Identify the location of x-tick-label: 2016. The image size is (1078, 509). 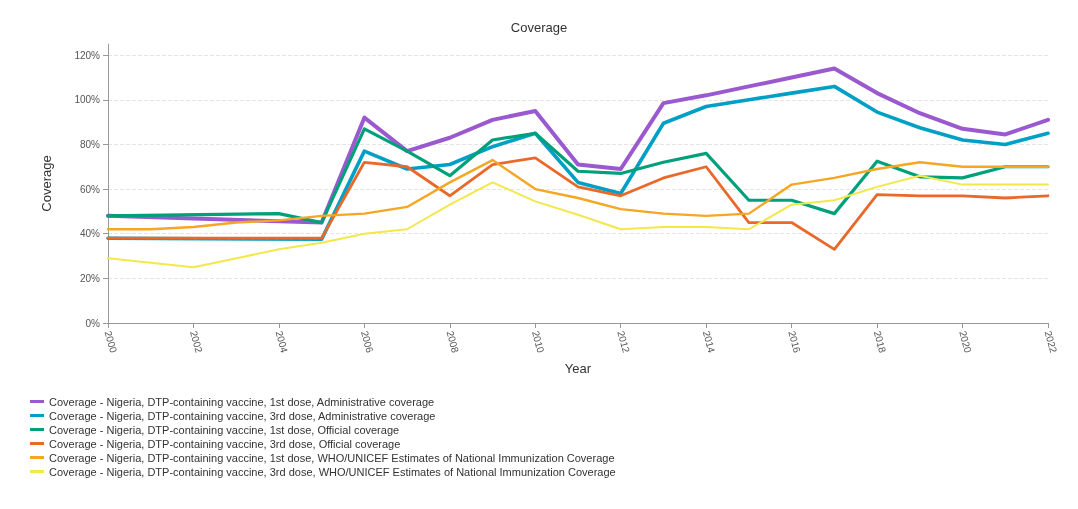
(794, 342).